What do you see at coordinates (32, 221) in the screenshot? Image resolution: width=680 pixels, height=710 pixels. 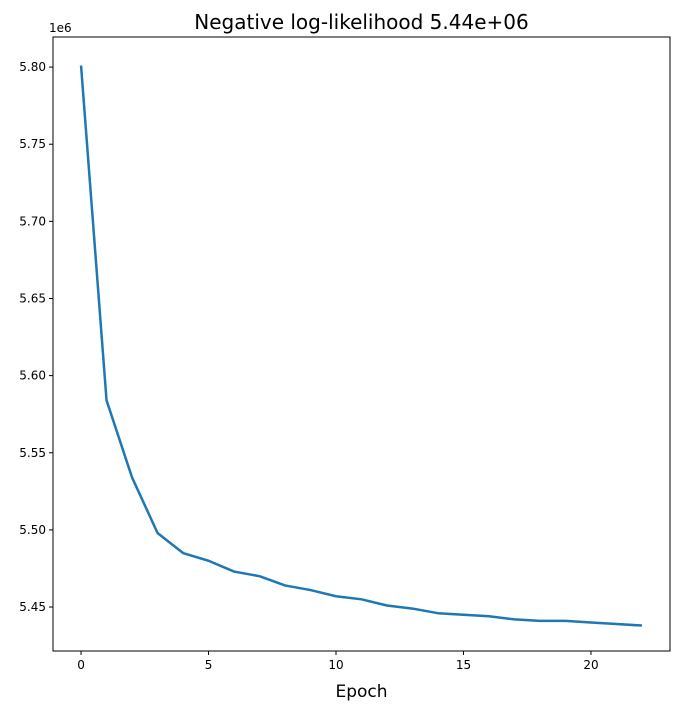 I see `y-tick-label: 5.70` at bounding box center [32, 221].